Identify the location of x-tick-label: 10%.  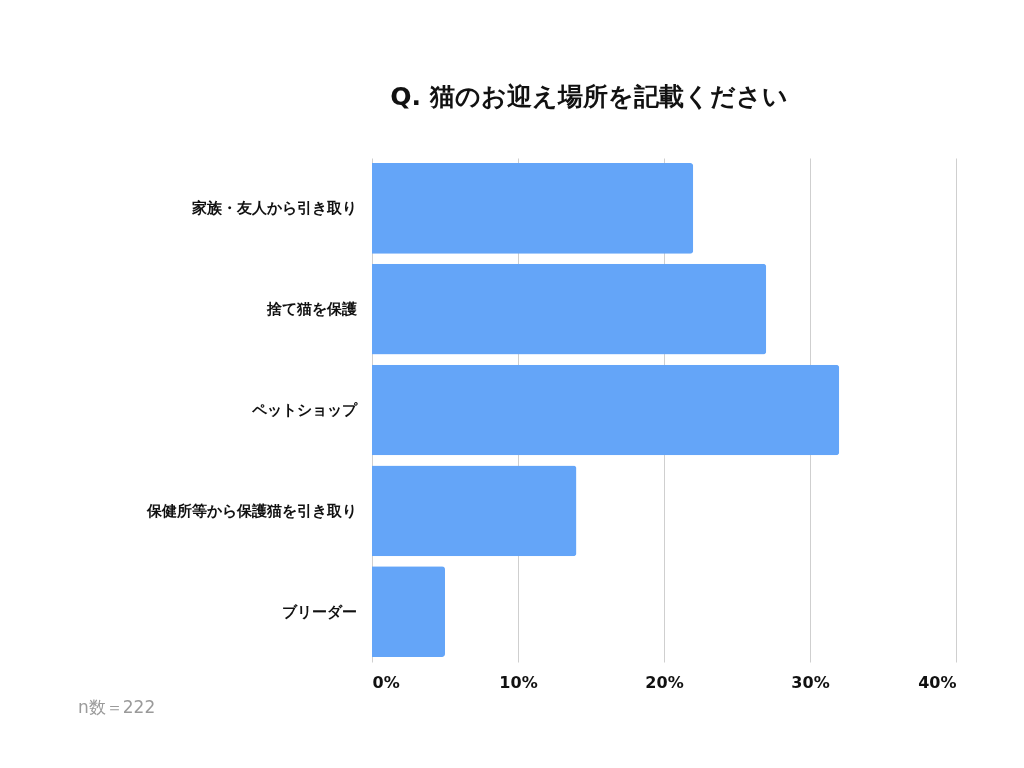
(518, 682).